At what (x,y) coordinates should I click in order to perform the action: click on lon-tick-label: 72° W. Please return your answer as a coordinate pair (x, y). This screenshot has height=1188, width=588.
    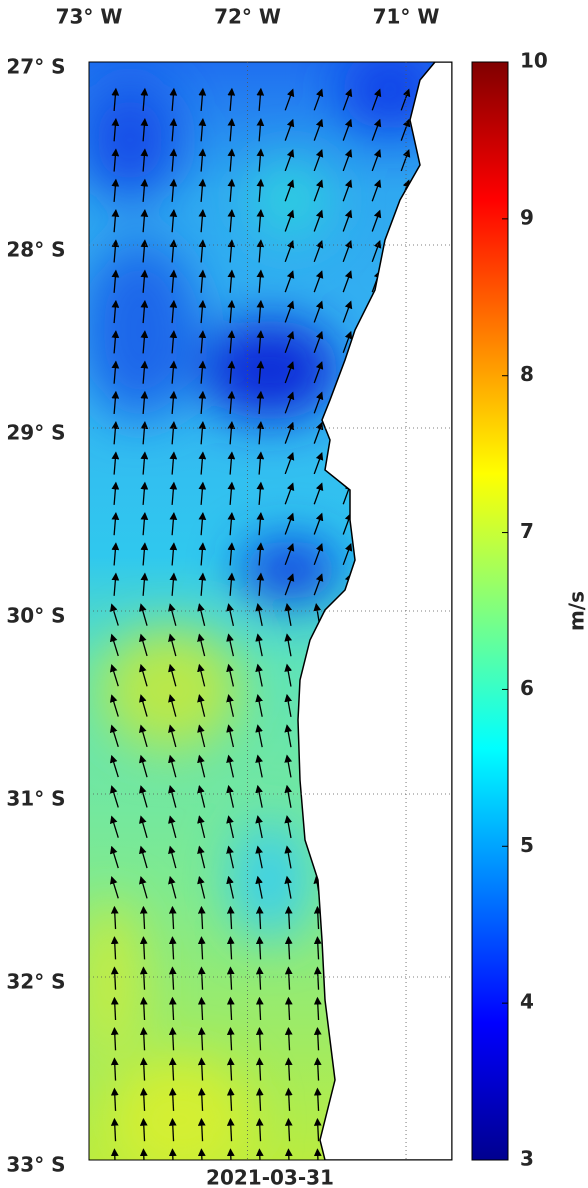
    Looking at the image, I should click on (247, 17).